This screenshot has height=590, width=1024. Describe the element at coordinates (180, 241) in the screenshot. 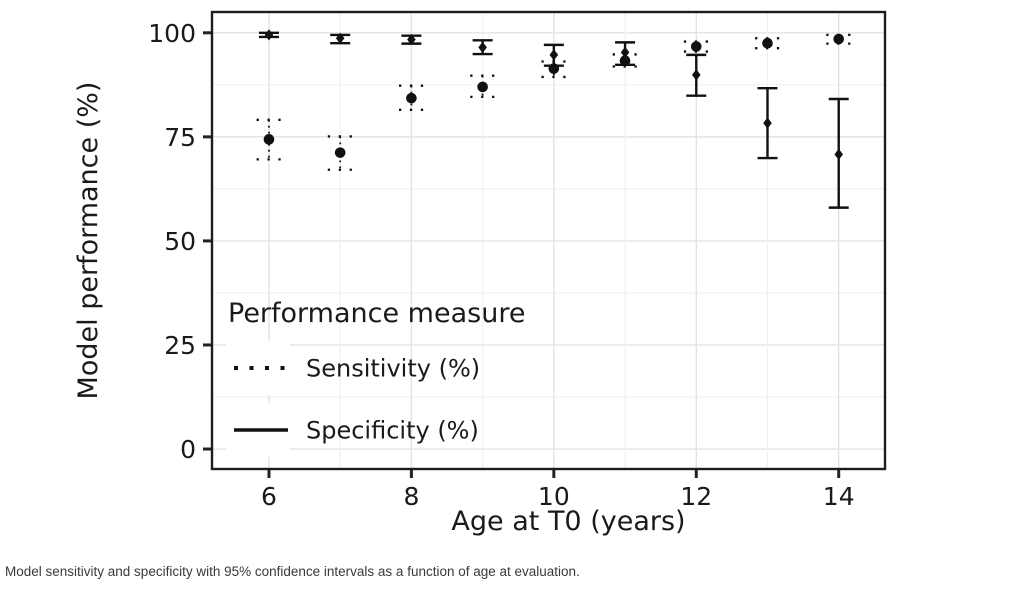

I see `y-tick-label: 50` at that location.